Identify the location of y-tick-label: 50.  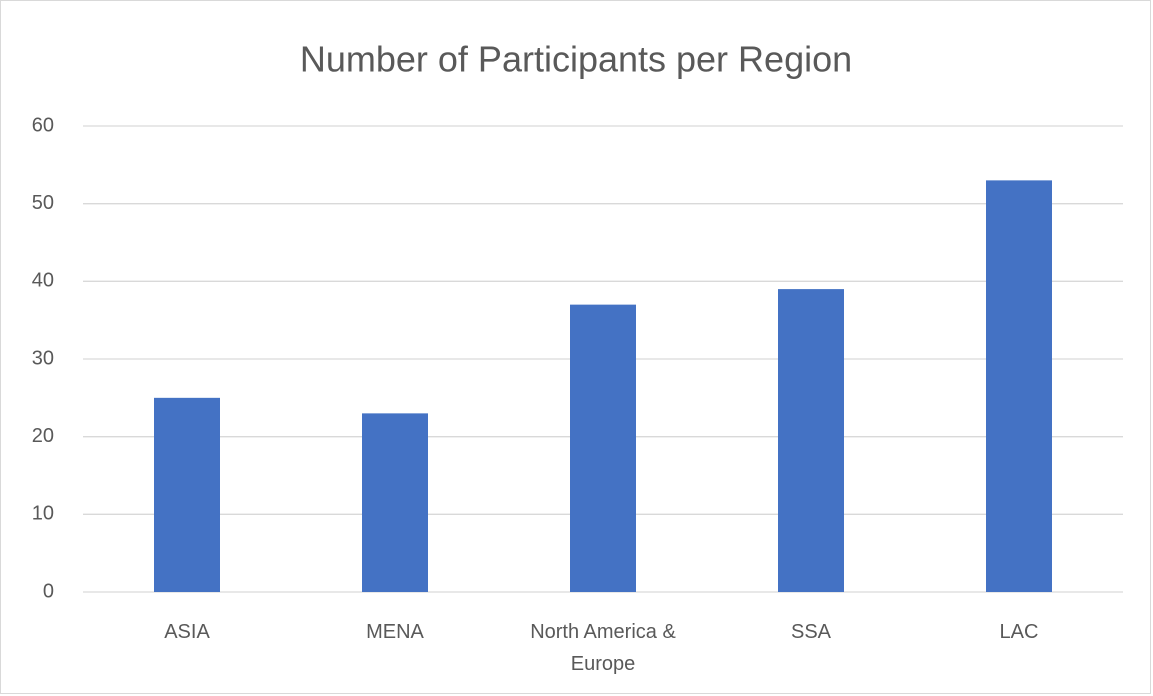
(43, 203).